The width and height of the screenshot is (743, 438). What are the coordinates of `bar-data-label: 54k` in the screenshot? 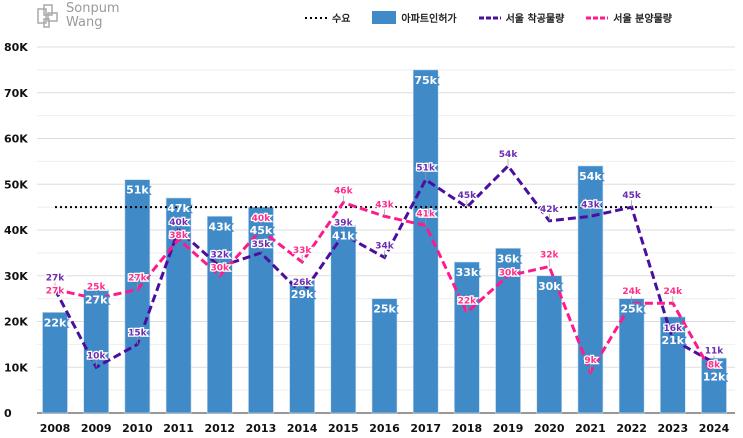 It's located at (590, 176).